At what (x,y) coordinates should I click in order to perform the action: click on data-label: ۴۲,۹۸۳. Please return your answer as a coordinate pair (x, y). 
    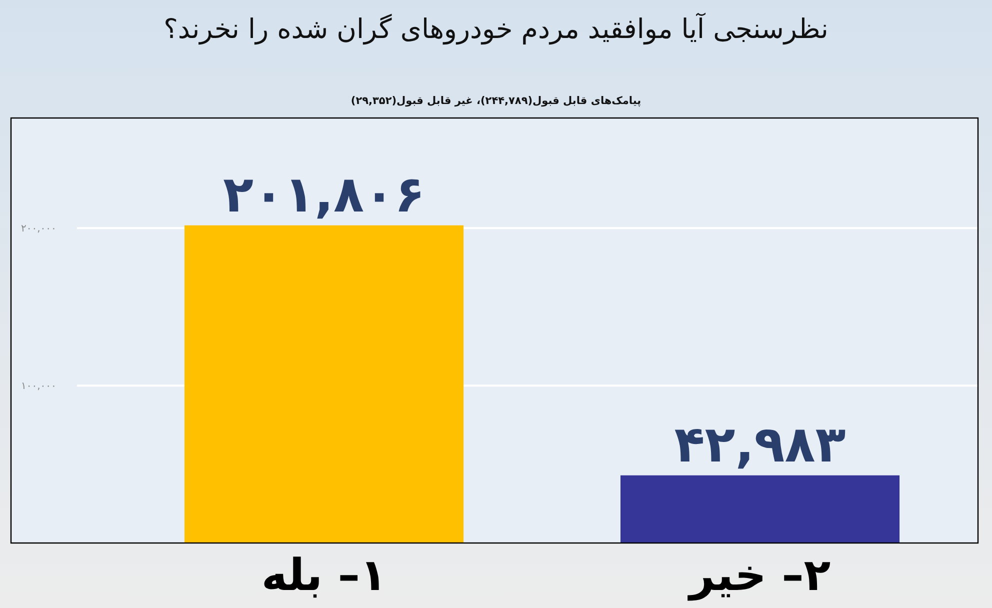
    Looking at the image, I should click on (760, 444).